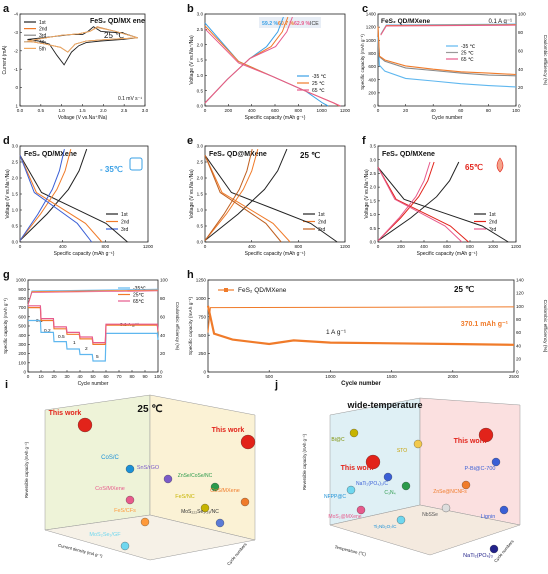 The width and height of the screenshot is (548, 574). I want to click on sphere-label: MoS₂₂₂Se₁.₂₉/NC, so click(200, 512).